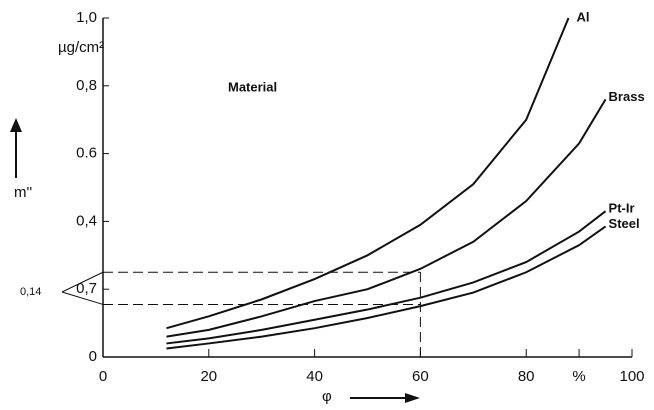 This screenshot has height=410, width=654. What do you see at coordinates (86, 17) in the screenshot?
I see `y-tick-label: 1,0` at bounding box center [86, 17].